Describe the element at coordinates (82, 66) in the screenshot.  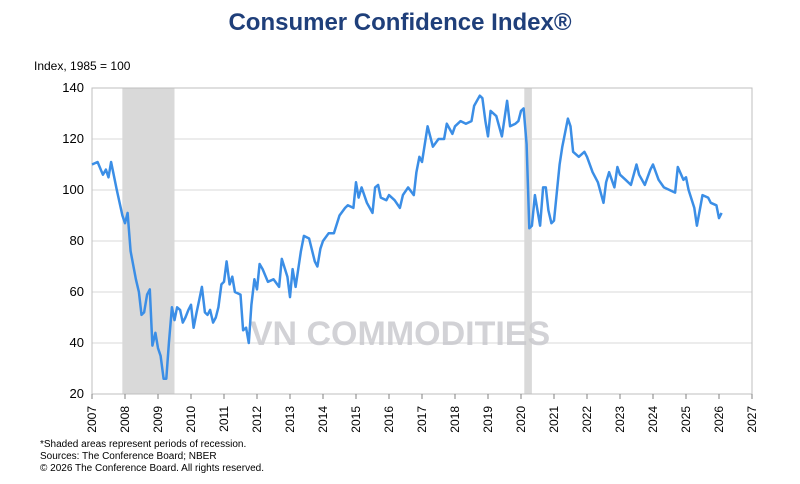
I see `y-axis-label: Index, 1985 = 100` at that location.